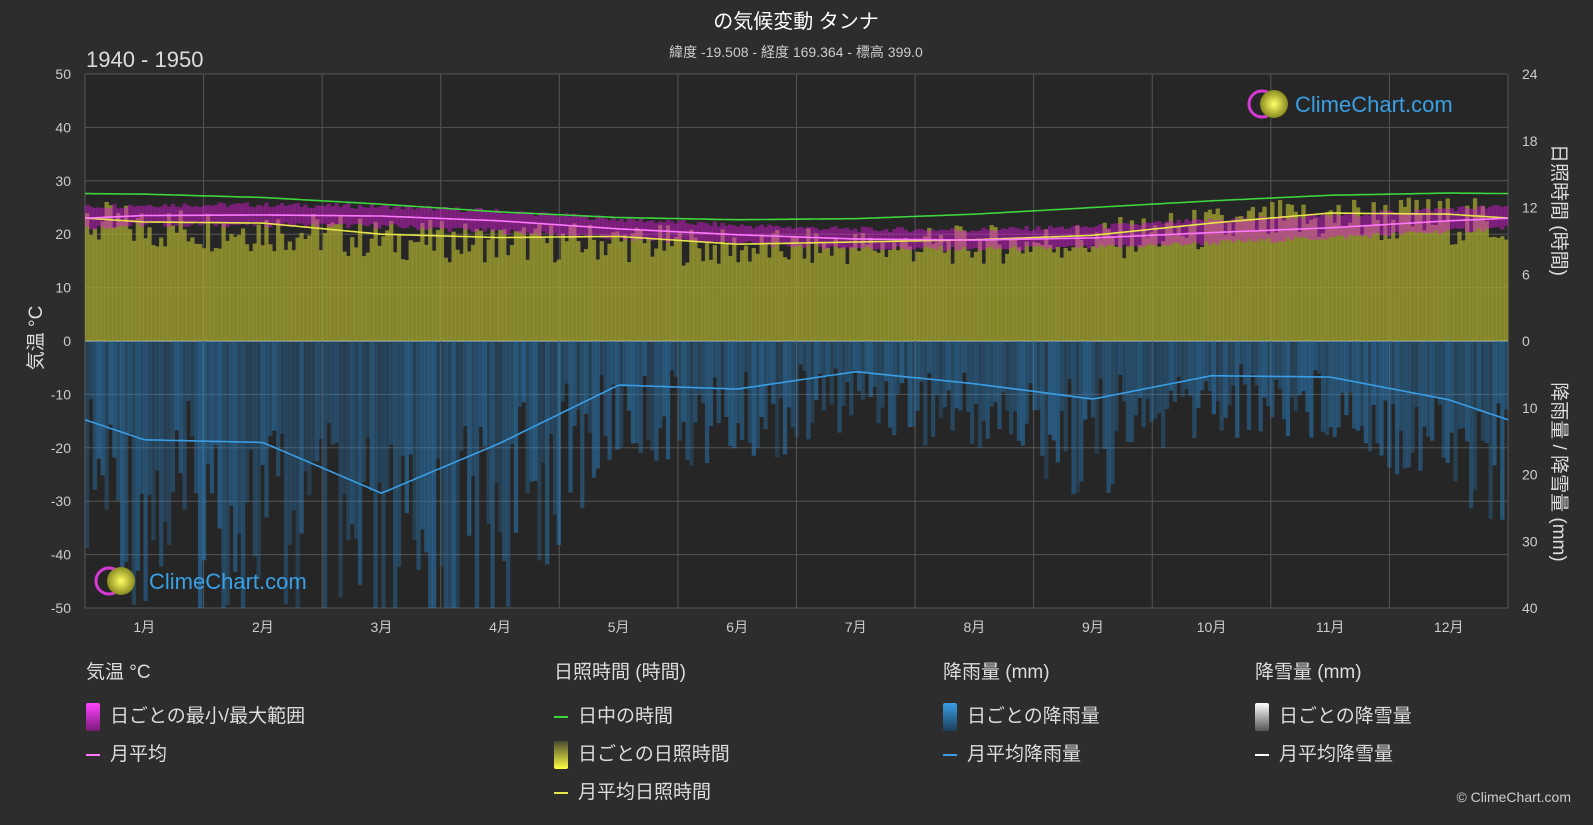  Describe the element at coordinates (1333, 717) in the screenshot. I see `legend-snow-daily: 日ごとの降雪量` at that location.